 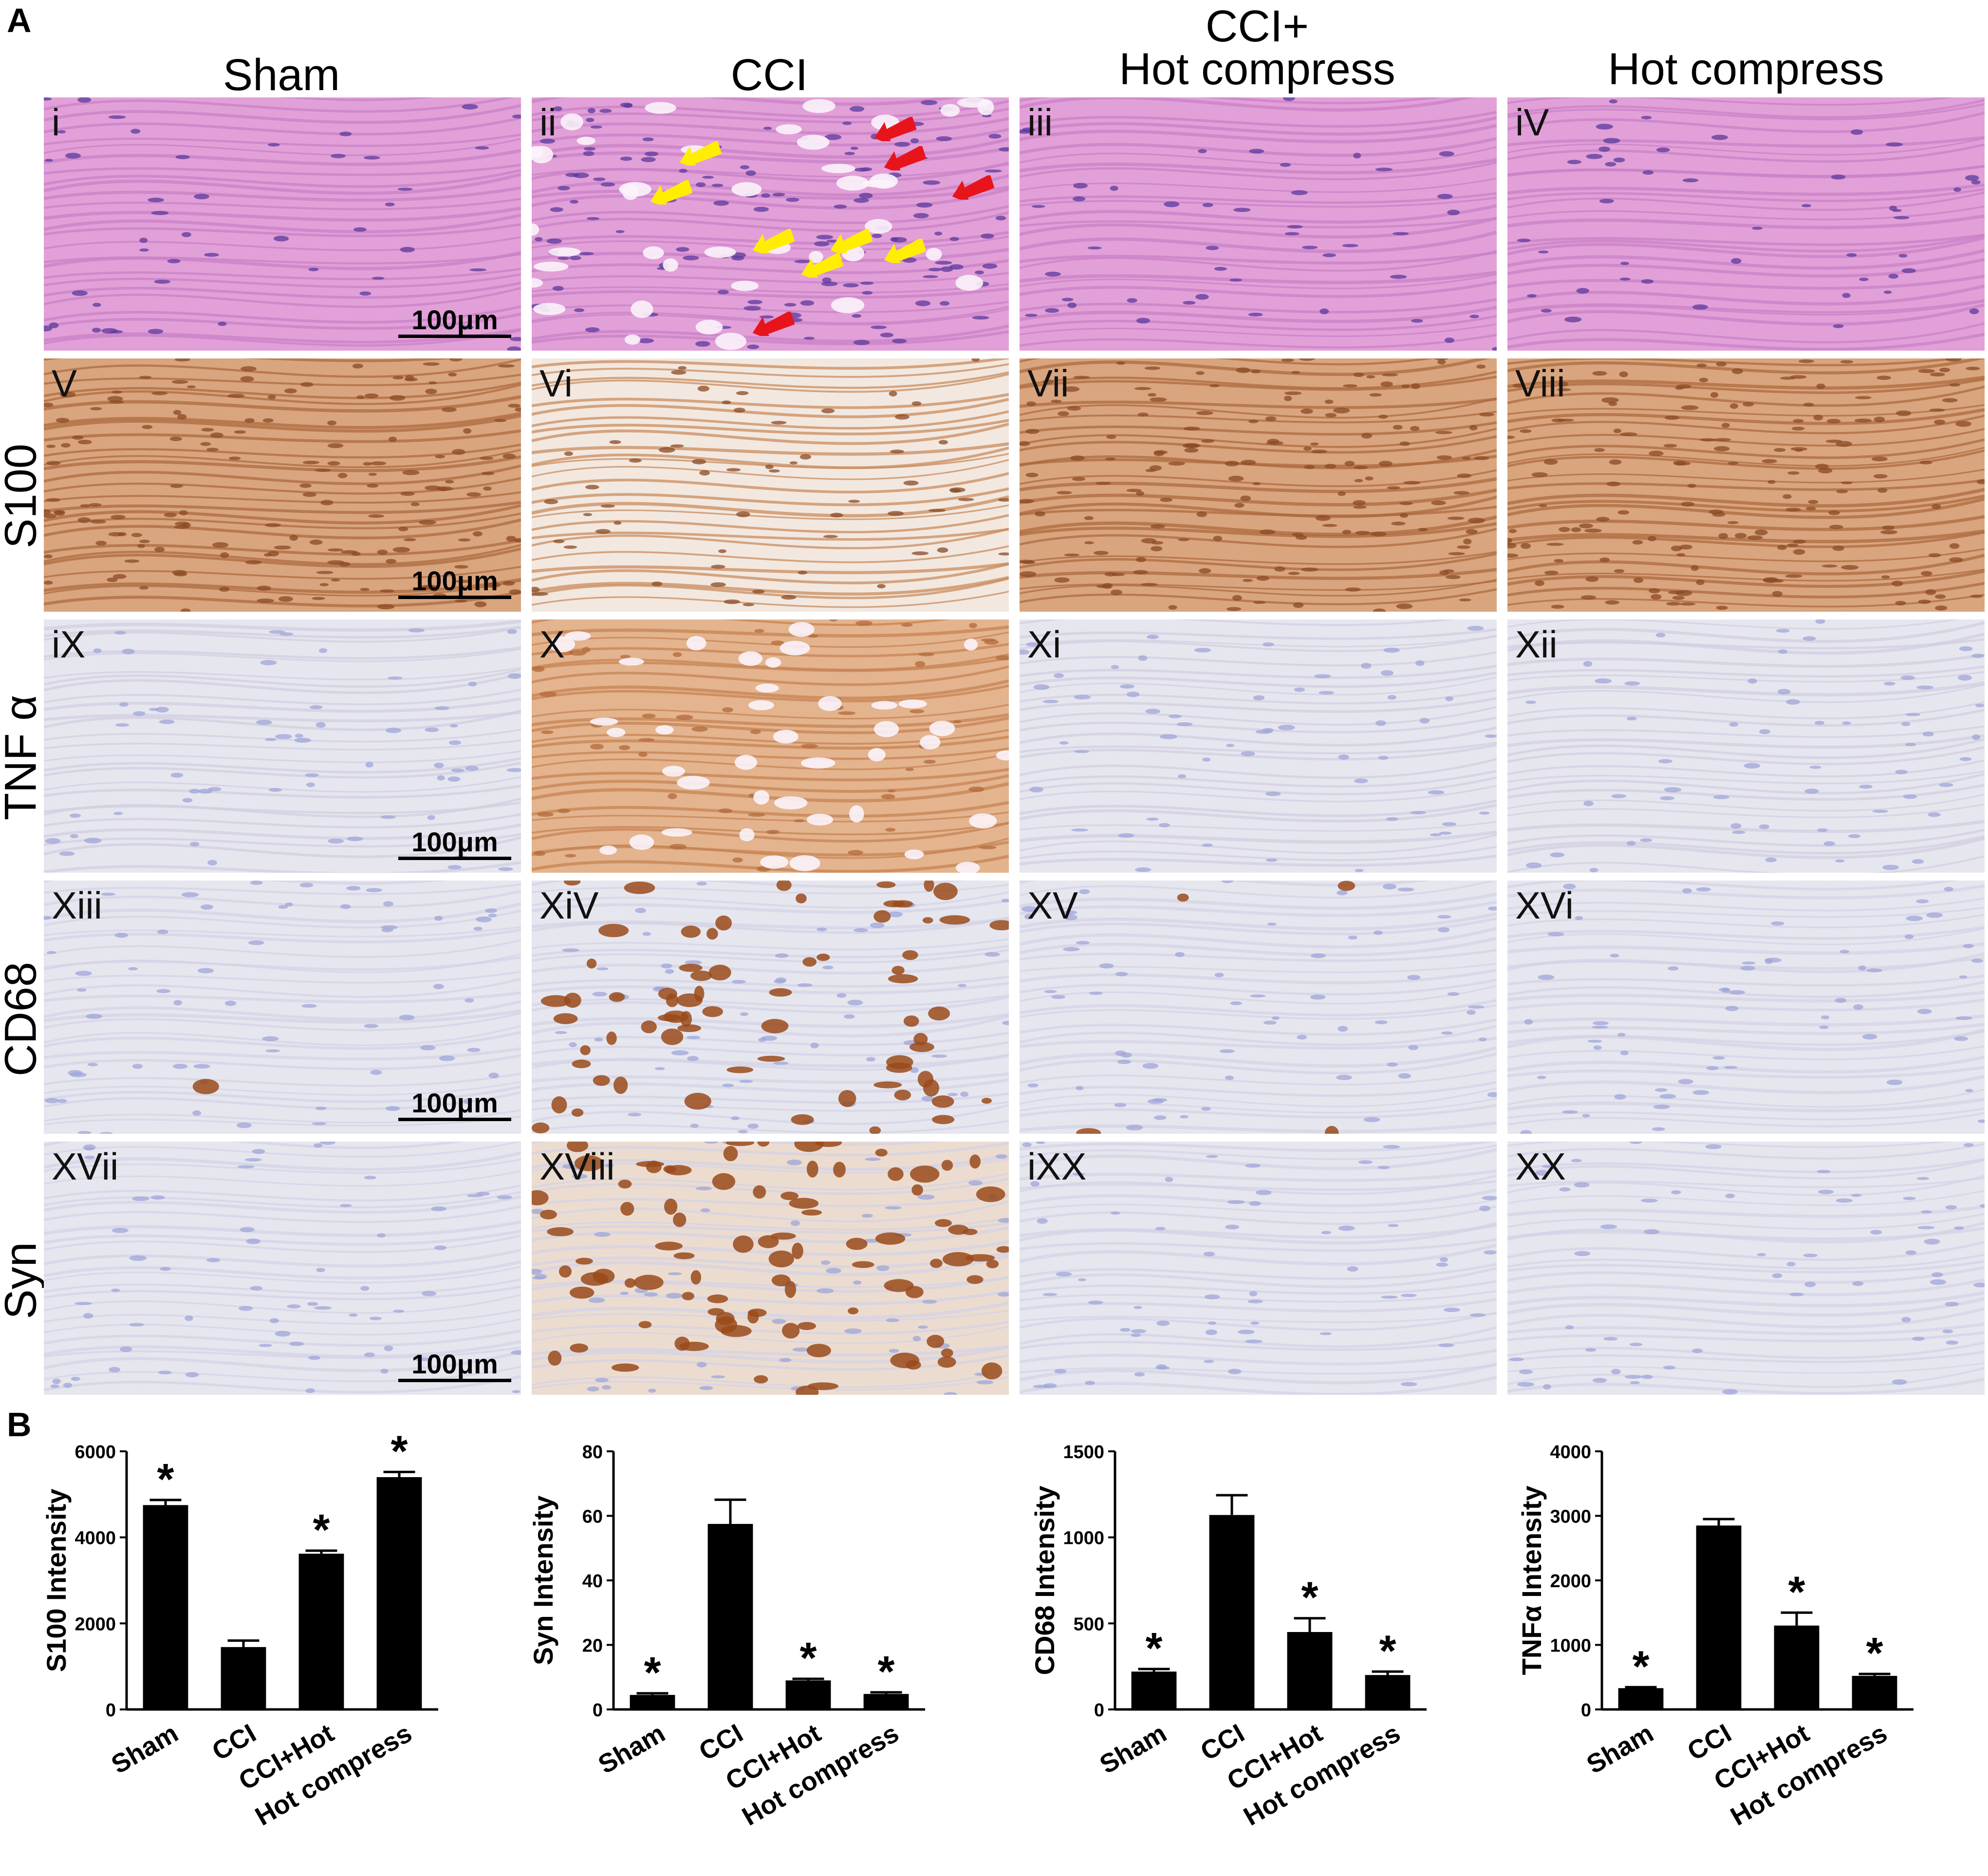 I want to click on panel-sublabel: XVii, so click(x=86, y=1166).